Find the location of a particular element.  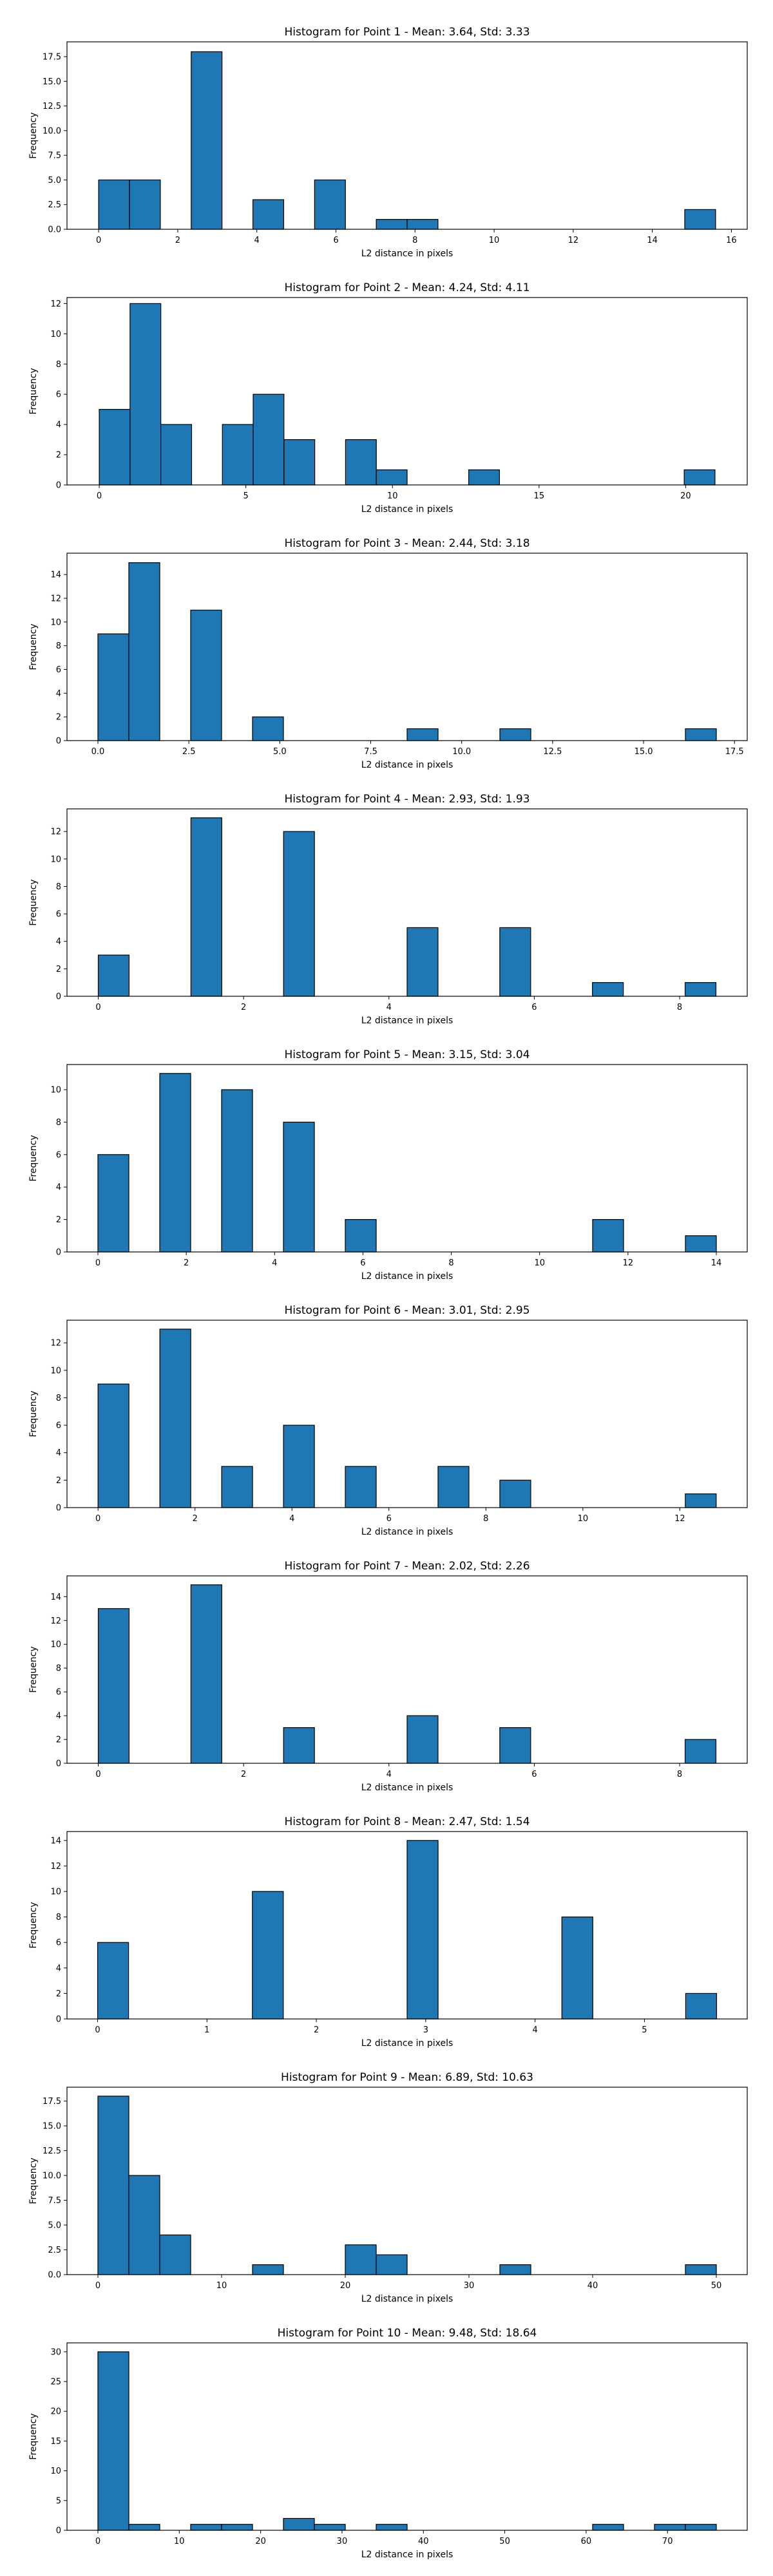

y-axis: 0 5 10 15 20 25 30 is located at coordinates (58, 2441).